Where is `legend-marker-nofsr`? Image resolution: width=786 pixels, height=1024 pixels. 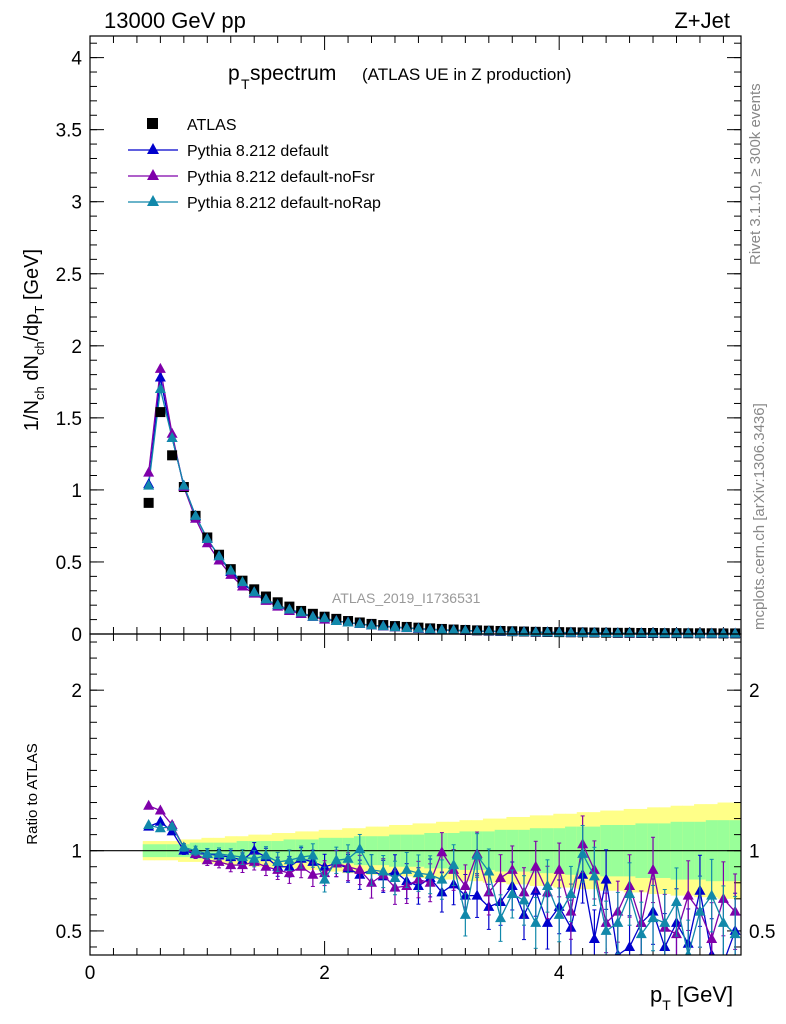 legend-marker-nofsr is located at coordinates (153, 174).